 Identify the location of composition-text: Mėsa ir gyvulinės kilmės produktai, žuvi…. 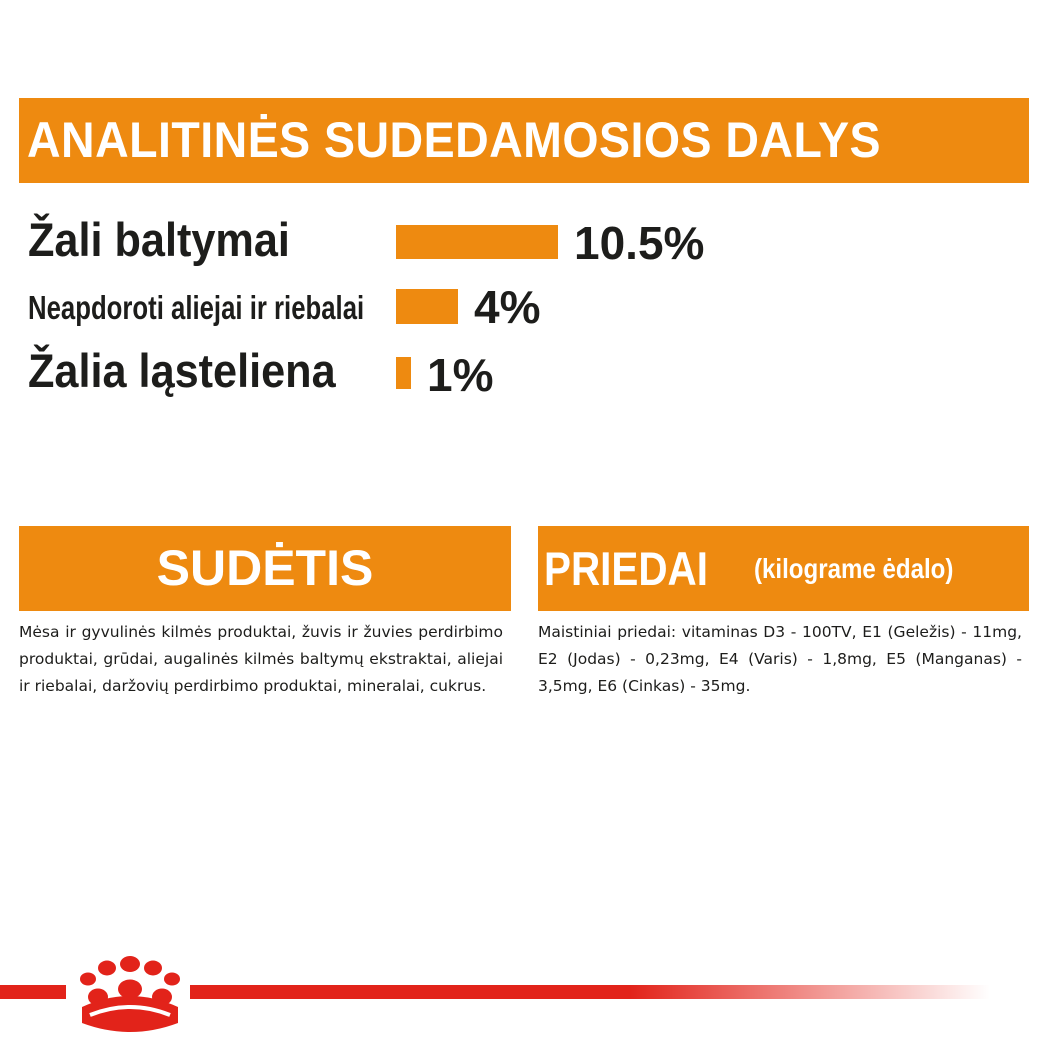
(261, 659).